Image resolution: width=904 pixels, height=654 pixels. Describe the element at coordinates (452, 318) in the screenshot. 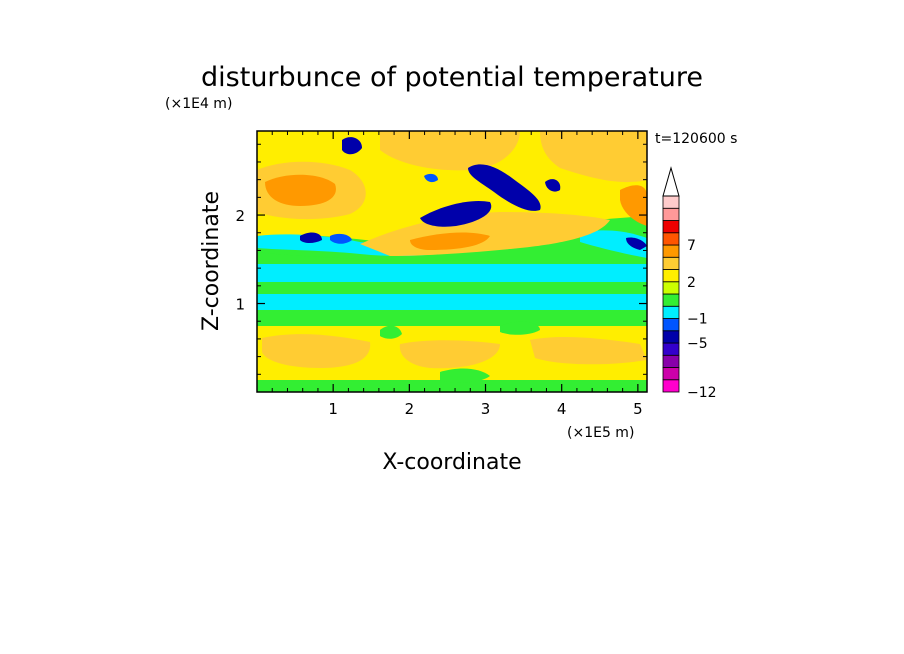

I see `band-low-green` at that location.